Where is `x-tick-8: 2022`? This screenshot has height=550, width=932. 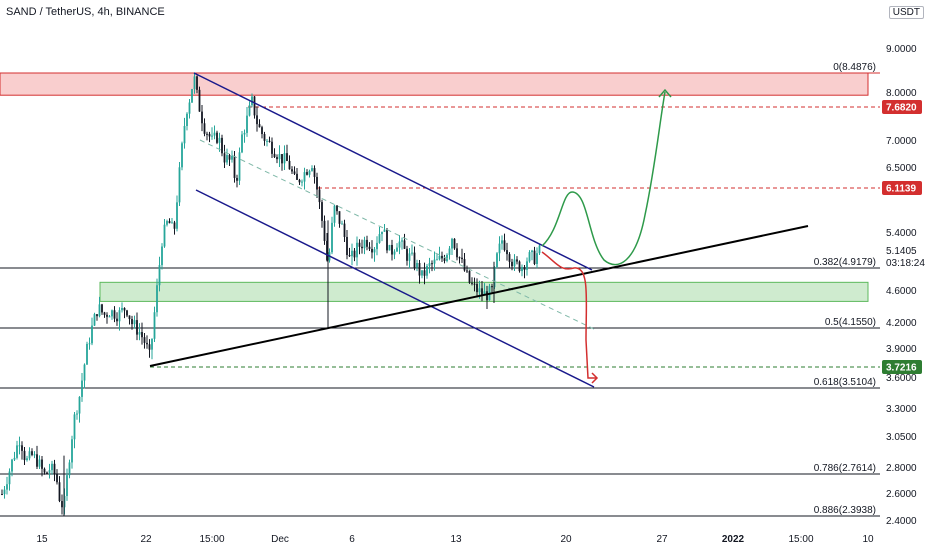 x-tick-8: 2022 is located at coordinates (733, 539).